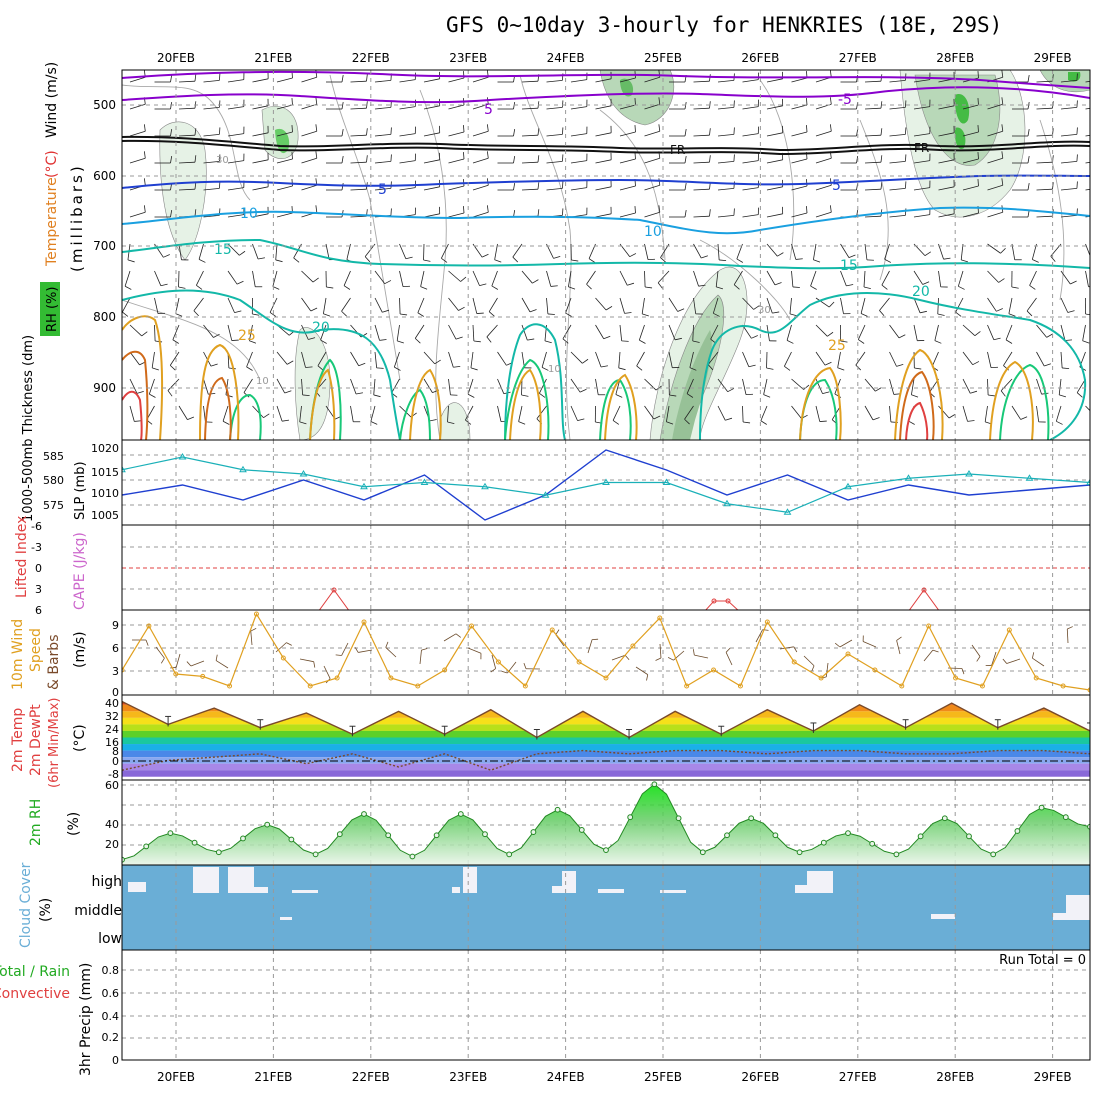  What do you see at coordinates (113, 774) in the screenshot?
I see `tick-minus8: -8` at bounding box center [113, 774].